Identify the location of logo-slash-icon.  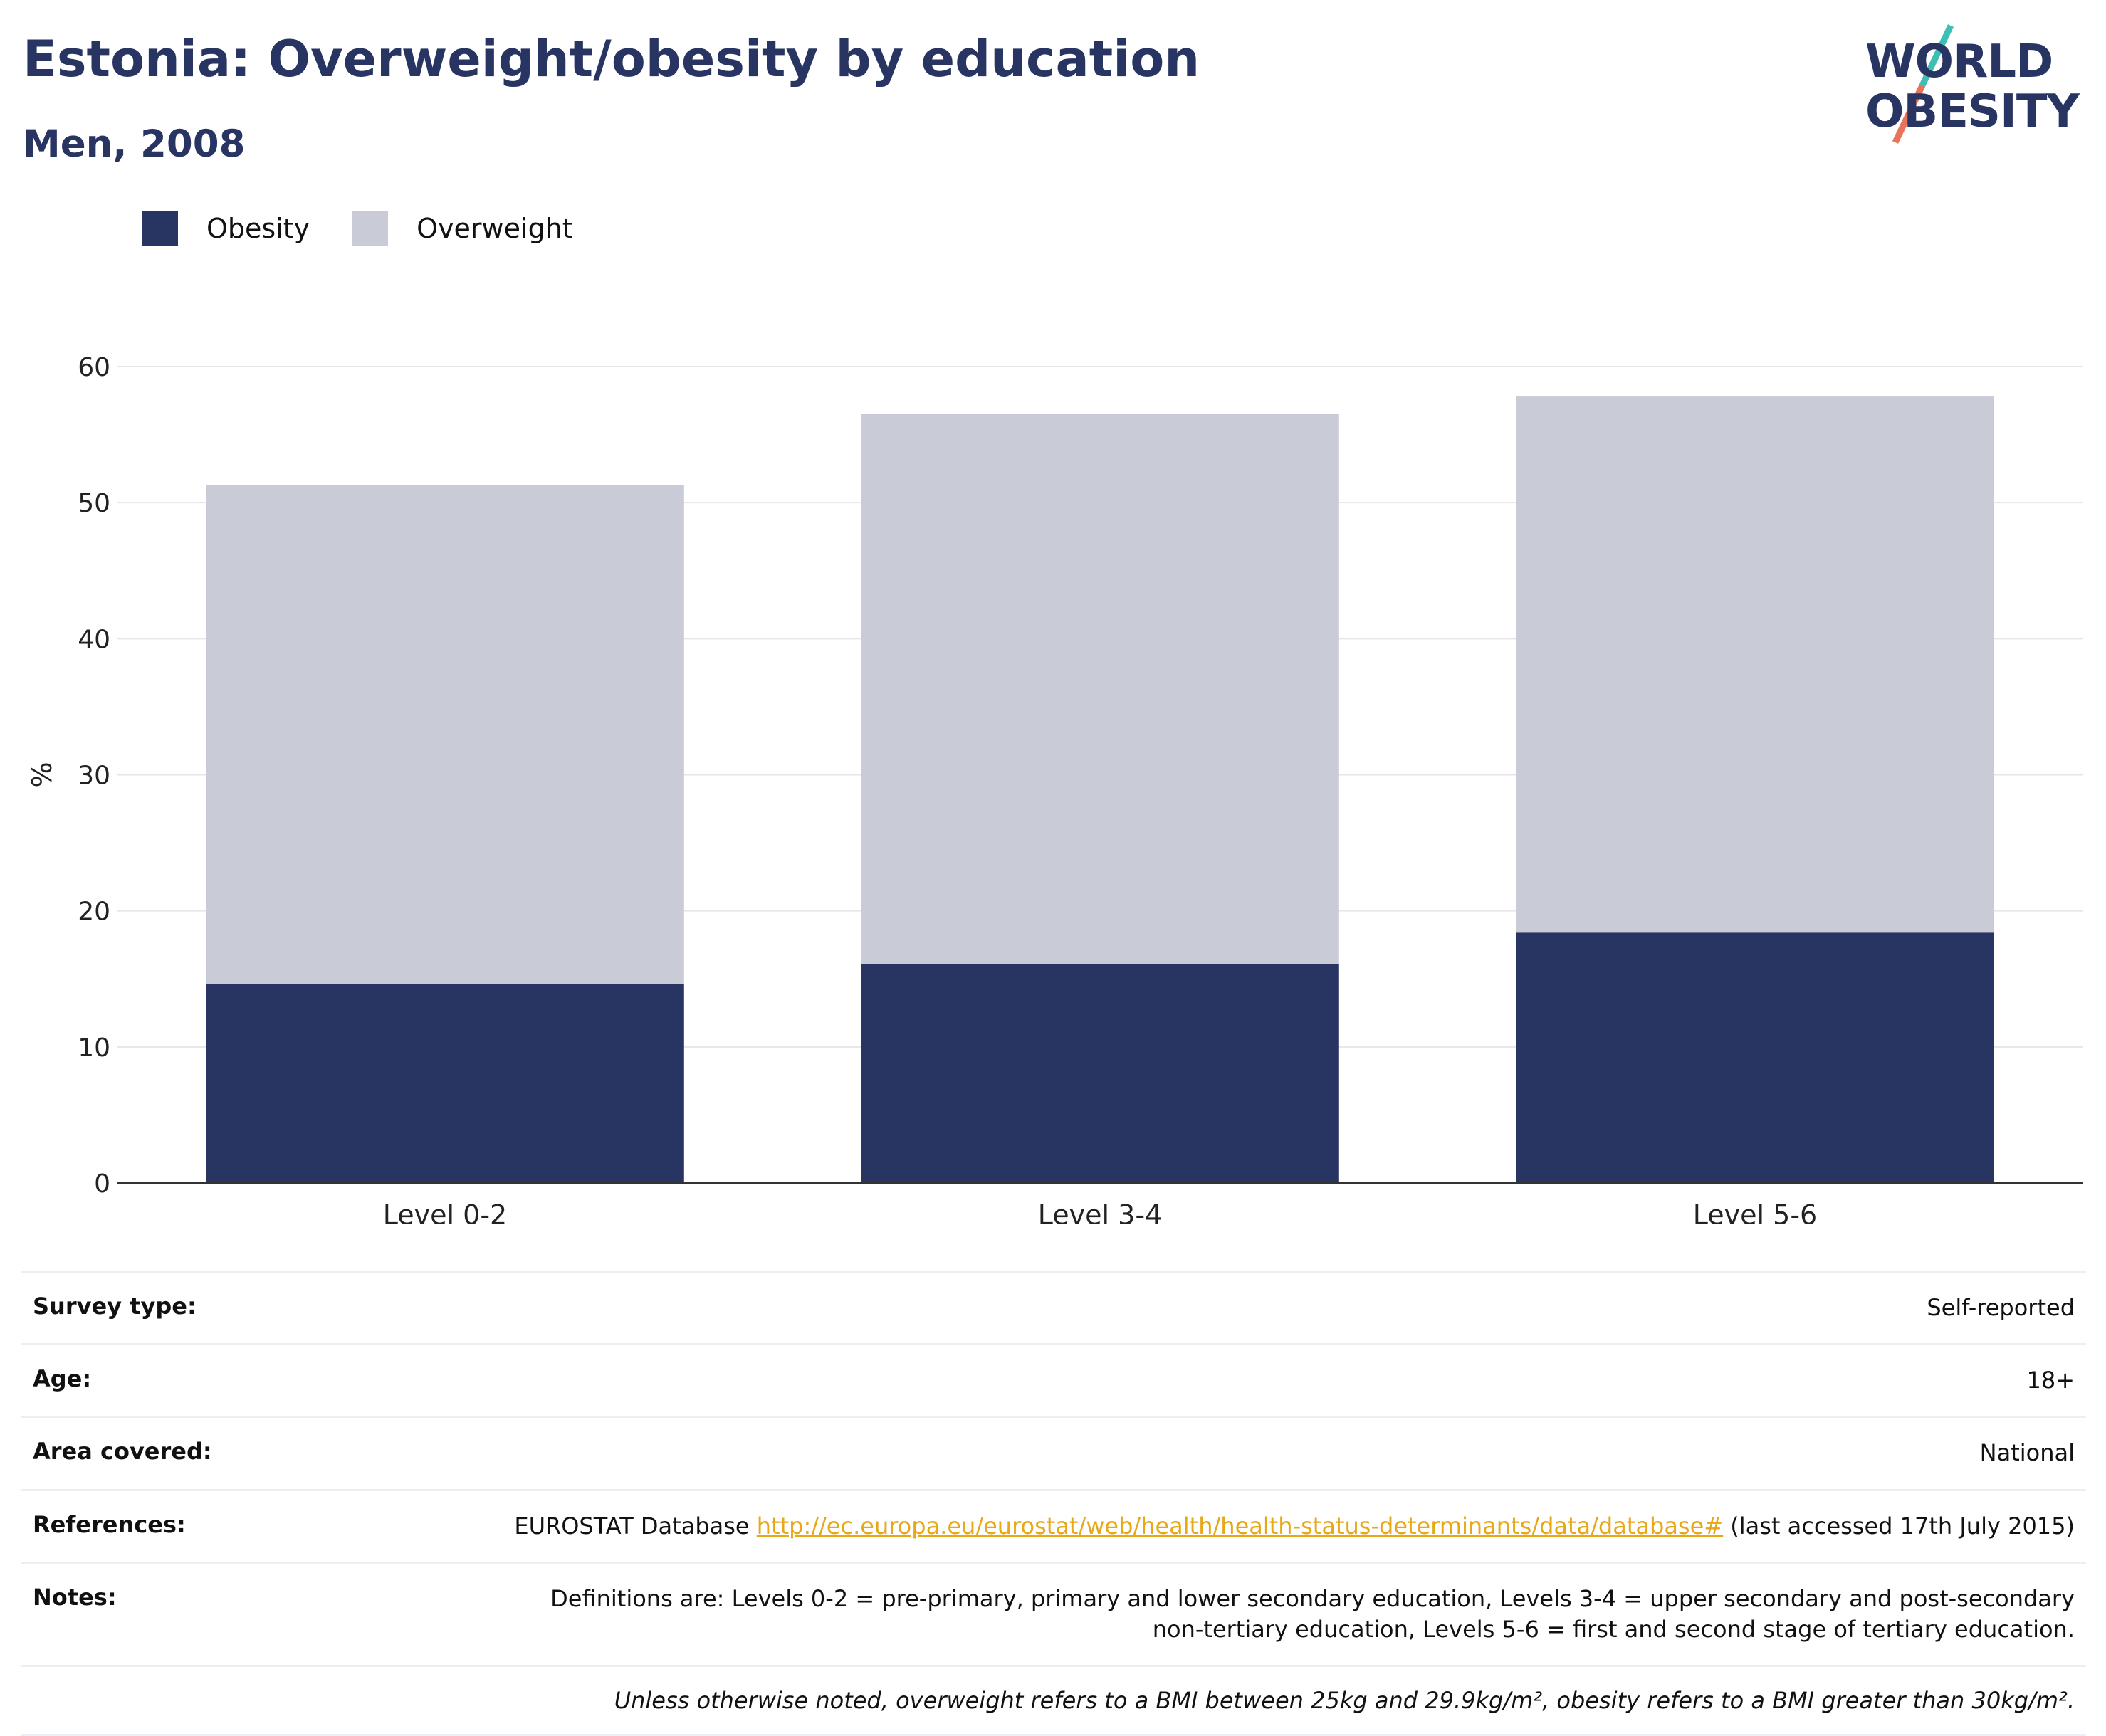
(1923, 84).